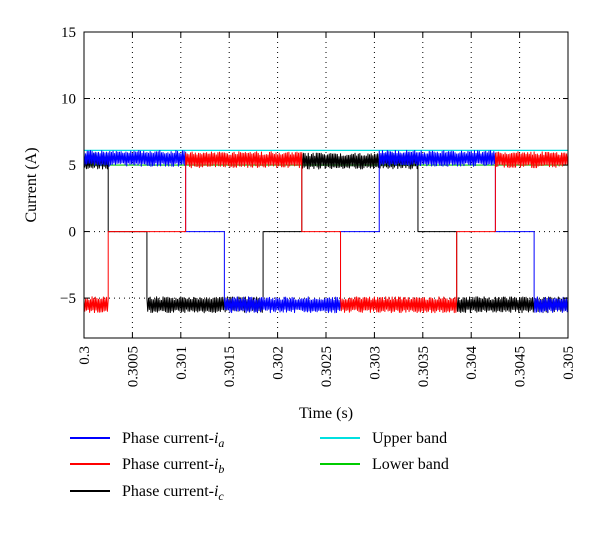 The width and height of the screenshot is (600, 534). What do you see at coordinates (375, 363) in the screenshot?
I see `x-tick-label: 0.303` at bounding box center [375, 363].